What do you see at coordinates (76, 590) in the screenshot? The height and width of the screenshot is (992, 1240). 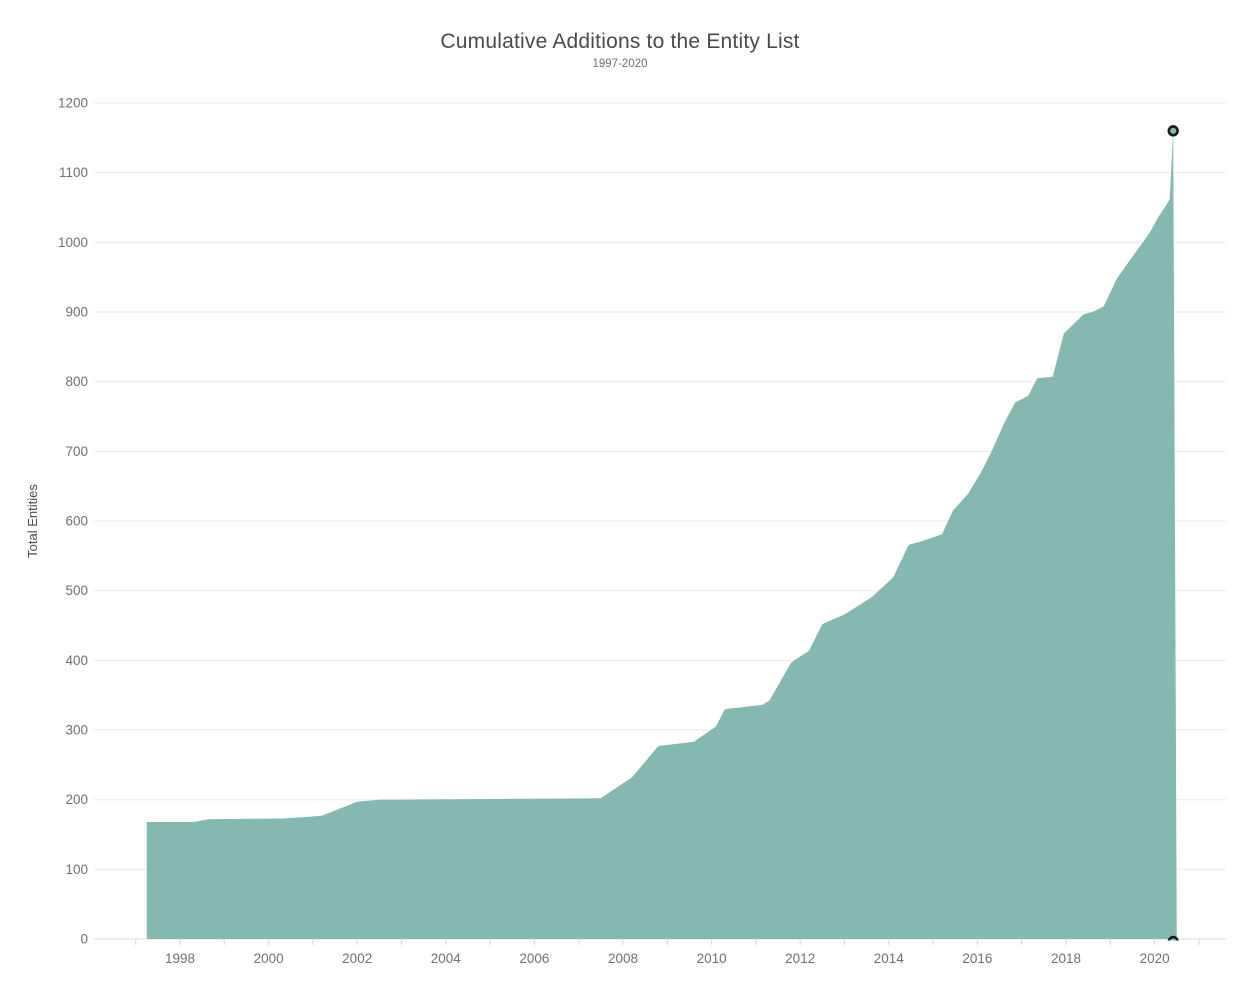 I see `y-tick-label-500: 500` at bounding box center [76, 590].